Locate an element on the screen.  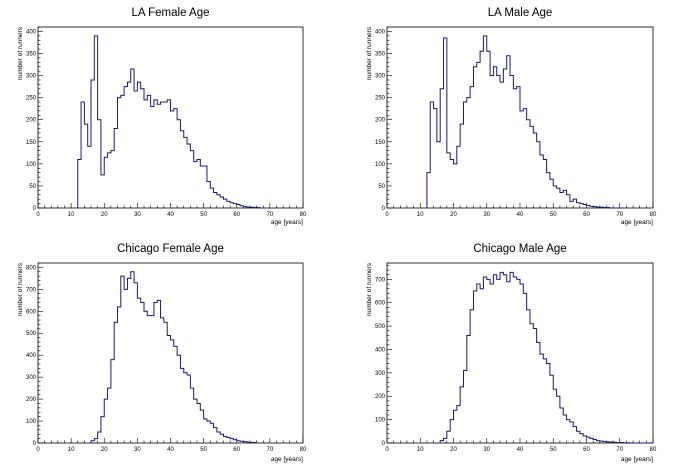
chart-title: LA Male Age is located at coordinates (520, 13).